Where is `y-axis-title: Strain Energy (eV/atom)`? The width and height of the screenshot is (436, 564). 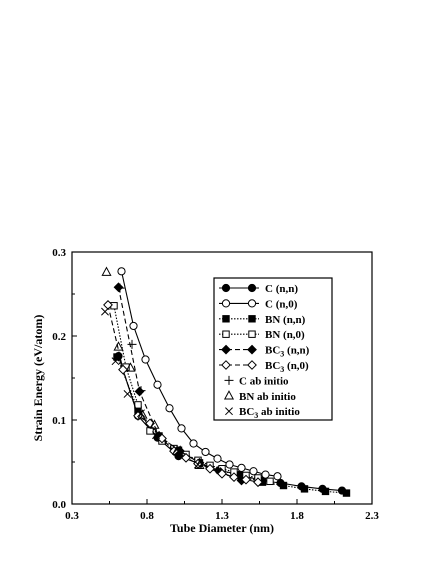
y-axis-title: Strain Energy (eV/atom) is located at coordinates (38, 378).